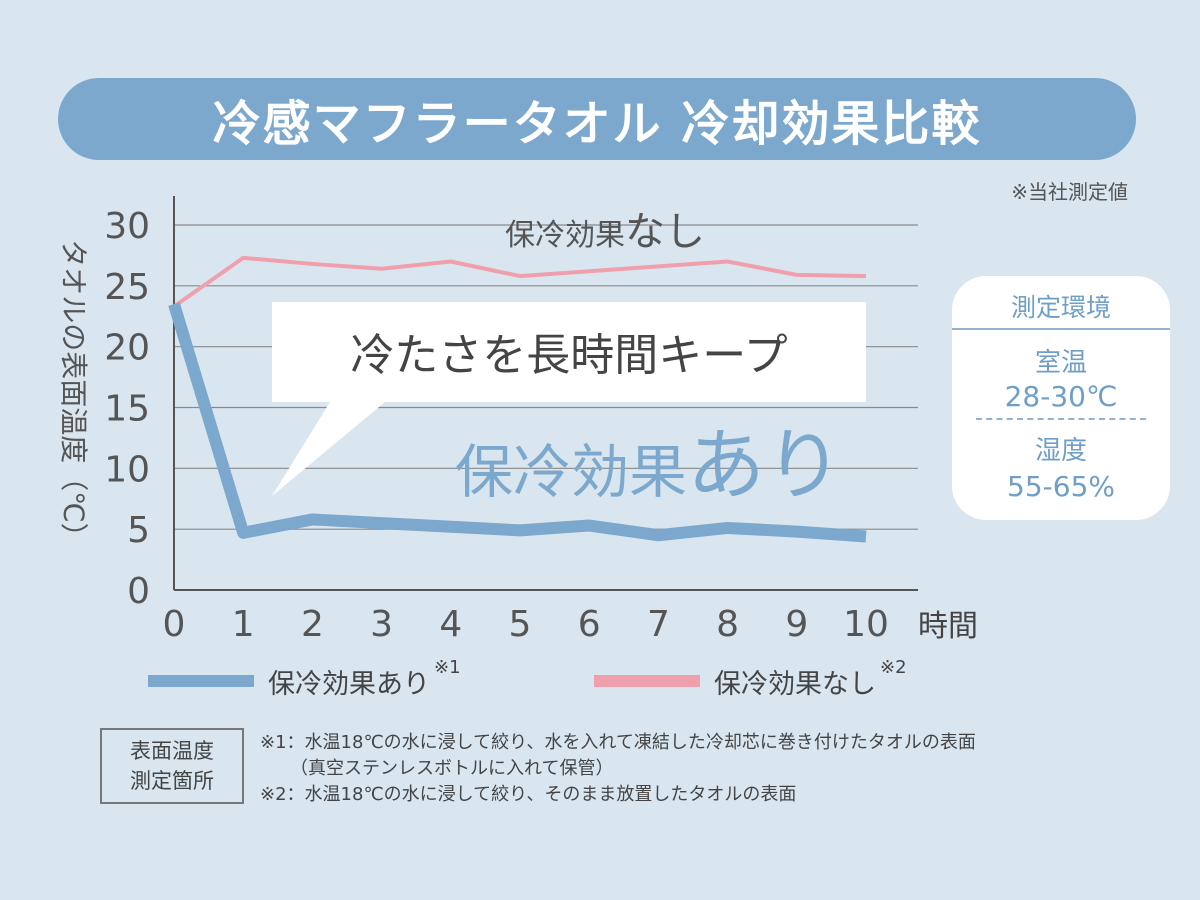  I want to click on x-tick-label: 3, so click(381, 624).